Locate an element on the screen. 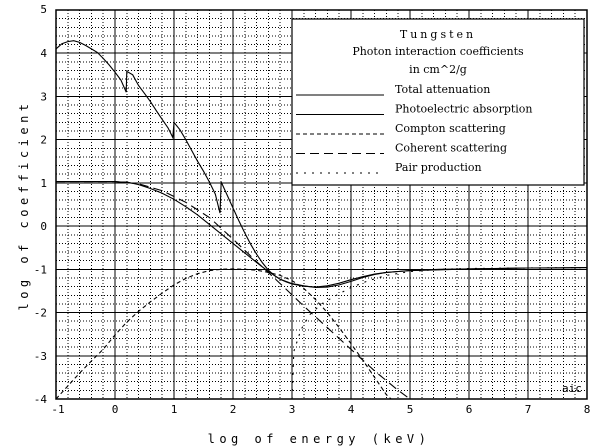  x-tick-label: 4 is located at coordinates (351, 409).